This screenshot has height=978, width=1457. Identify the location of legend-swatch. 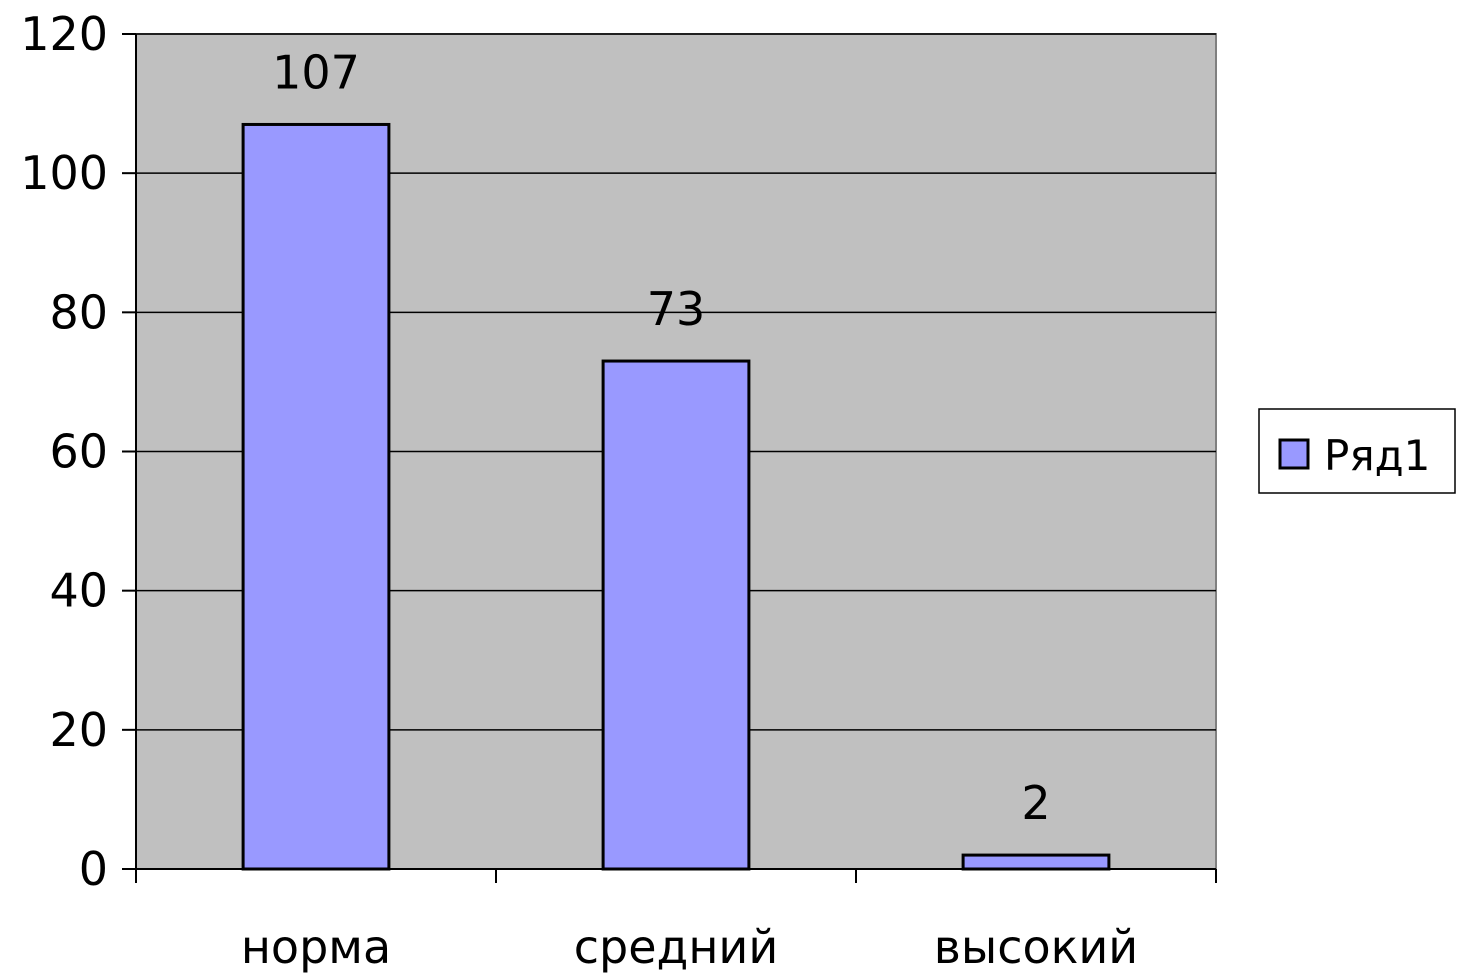
(1294, 454).